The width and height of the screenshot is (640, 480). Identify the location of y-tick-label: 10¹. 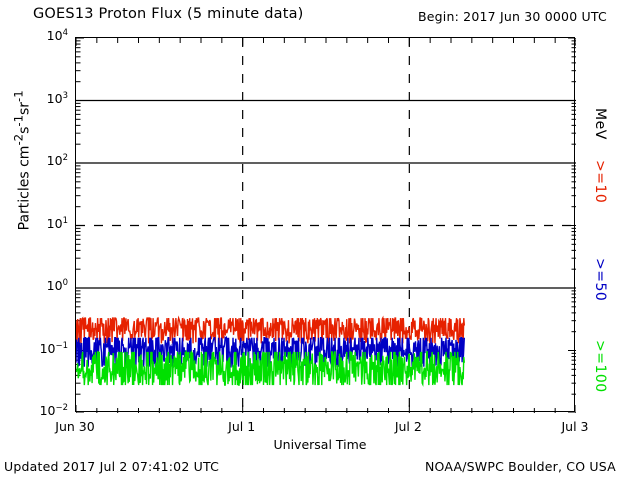
(57, 223).